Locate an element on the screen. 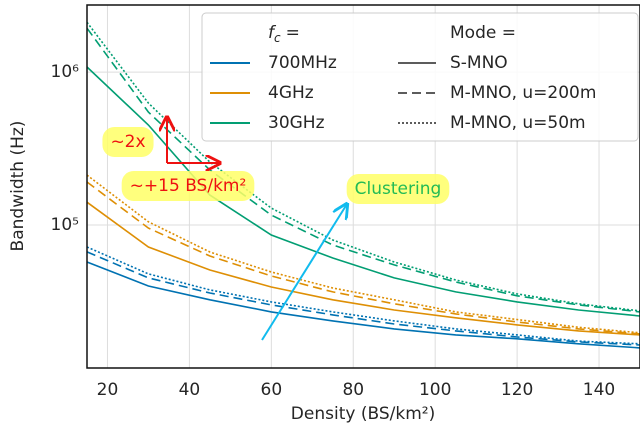 The width and height of the screenshot is (640, 432). annotation: ~2x is located at coordinates (127, 142).